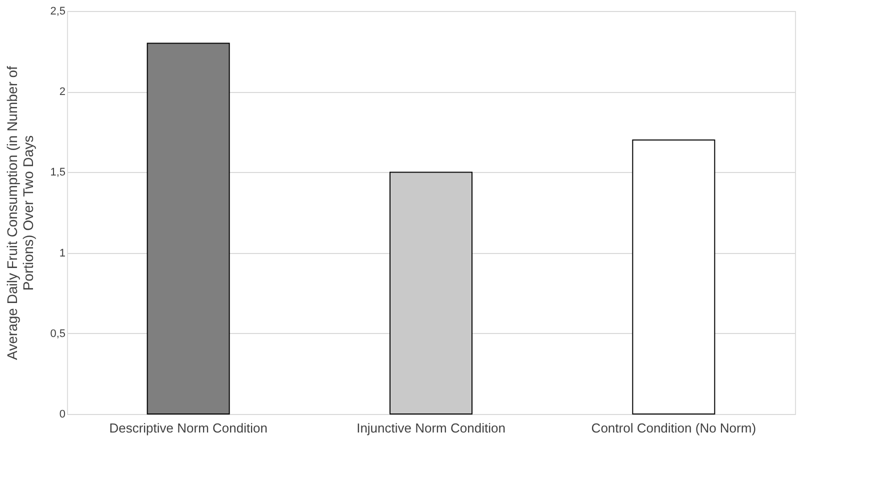 This screenshot has width=884, height=497. I want to click on x-tick-label: Descriptive Norm Condition, so click(188, 428).